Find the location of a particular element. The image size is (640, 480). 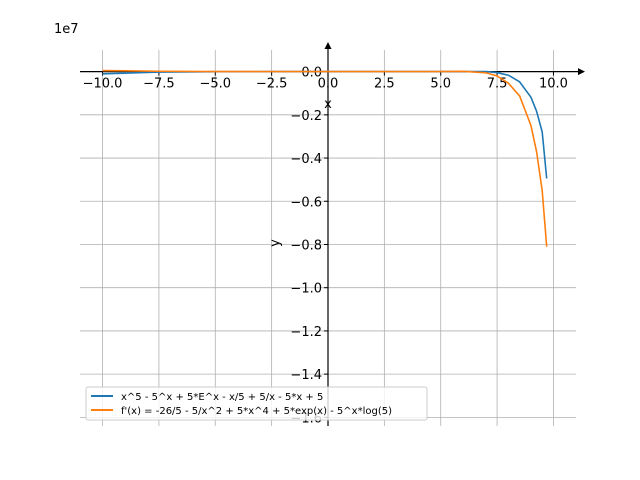

x-tick-label-6: 5.0 is located at coordinates (440, 84).